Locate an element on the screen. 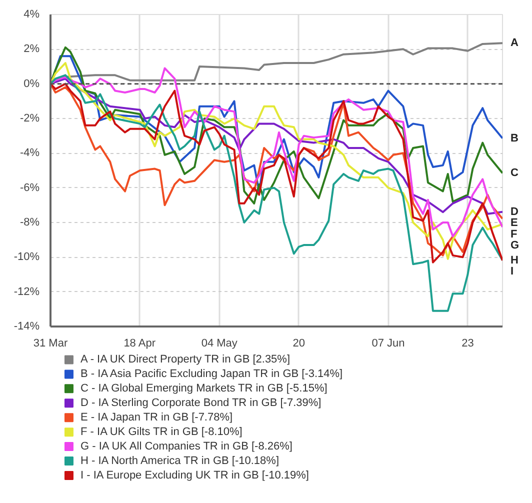 Image resolution: width=532 pixels, height=503 pixels. text: B is located at coordinates (514, 138).